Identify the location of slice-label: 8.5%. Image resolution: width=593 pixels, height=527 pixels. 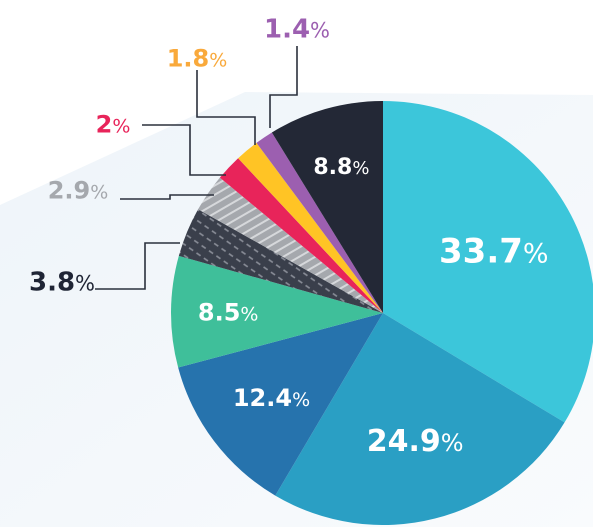
(228, 313).